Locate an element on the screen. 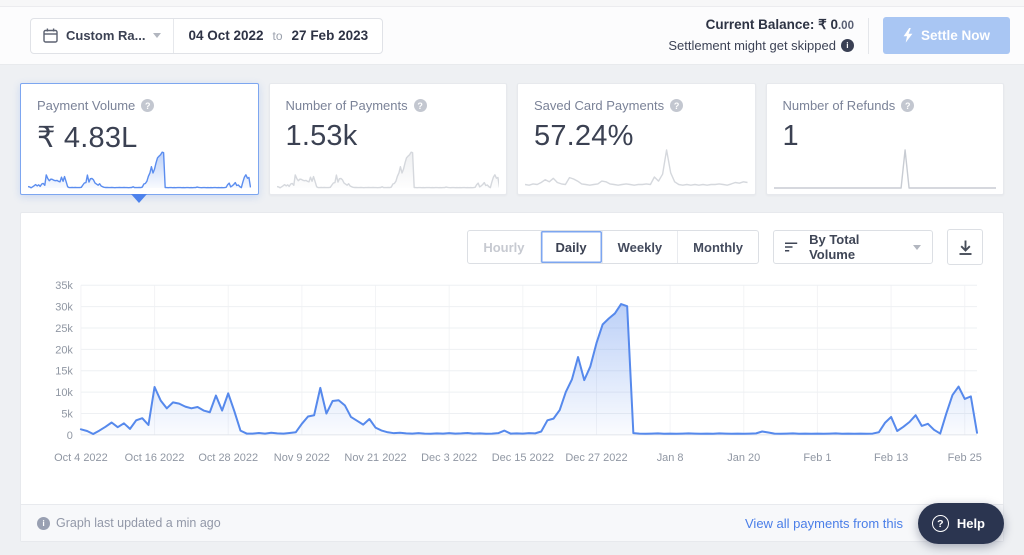 Image resolution: width=1024 pixels, height=555 pixels. question-circle-icon: ? is located at coordinates (940, 523).